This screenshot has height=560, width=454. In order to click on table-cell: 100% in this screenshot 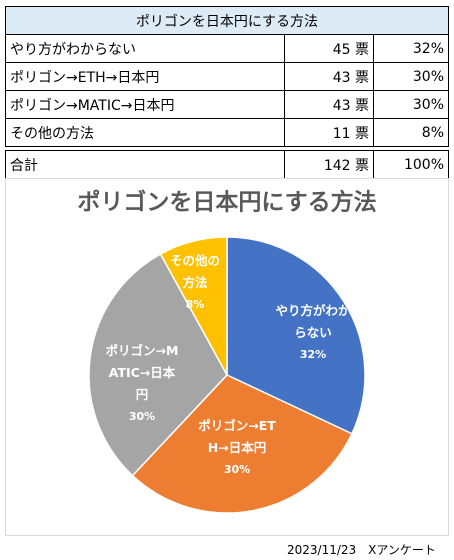, I will do `click(411, 164)`.